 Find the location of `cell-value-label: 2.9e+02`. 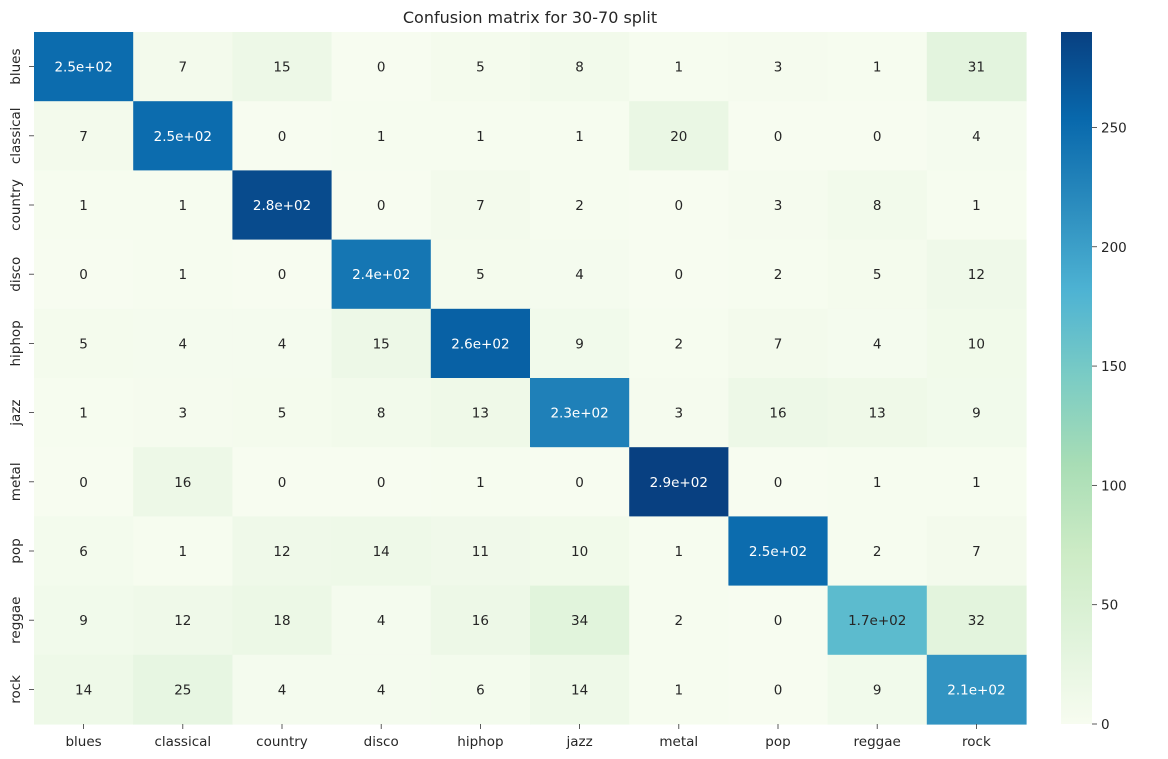

cell-value-label: 2.9e+02 is located at coordinates (679, 483).